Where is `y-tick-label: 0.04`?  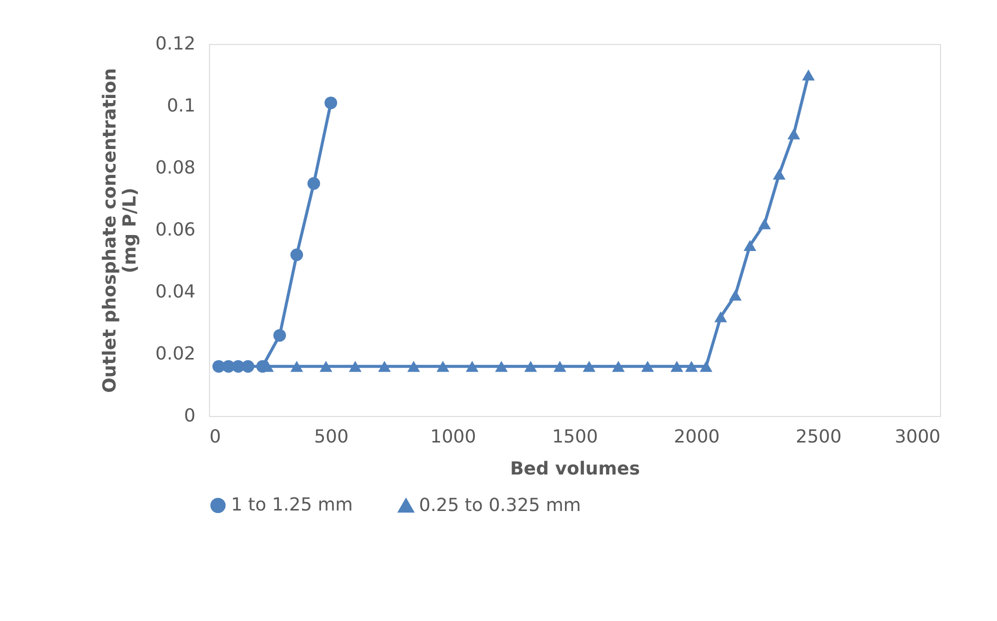 y-tick-label: 0.04 is located at coordinates (175, 292).